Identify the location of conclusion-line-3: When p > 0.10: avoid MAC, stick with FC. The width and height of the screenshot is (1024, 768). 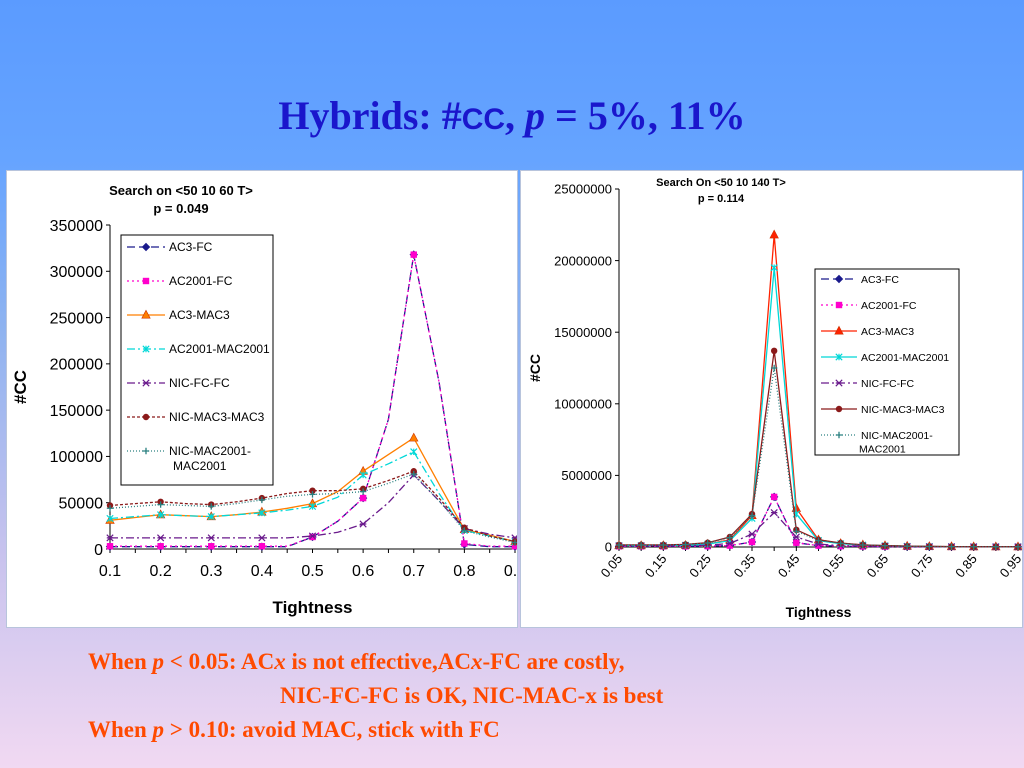
(294, 729).